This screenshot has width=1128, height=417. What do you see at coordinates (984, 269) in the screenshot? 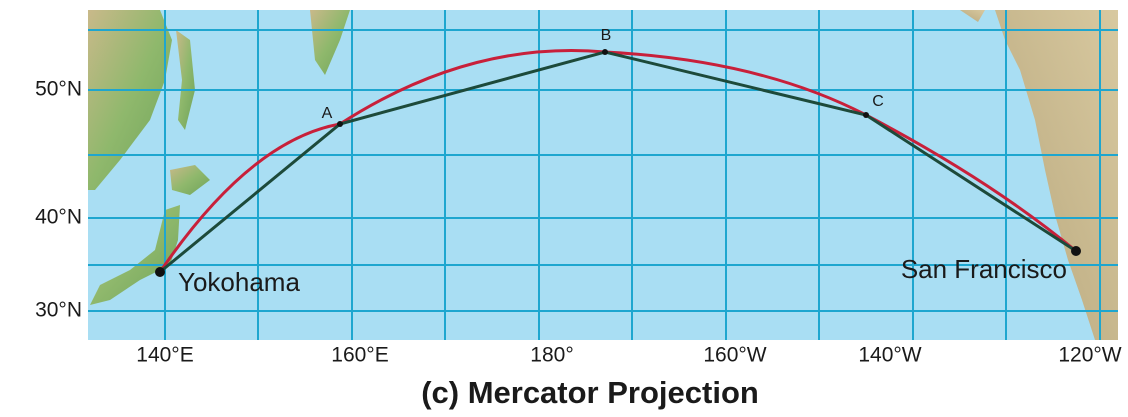
I see `point-label: San Francisco` at bounding box center [984, 269].